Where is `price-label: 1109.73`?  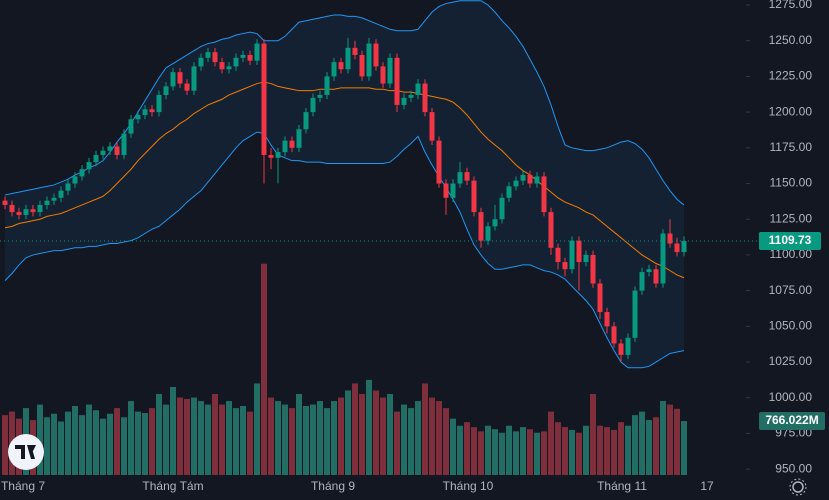 price-label: 1109.73 is located at coordinates (790, 240).